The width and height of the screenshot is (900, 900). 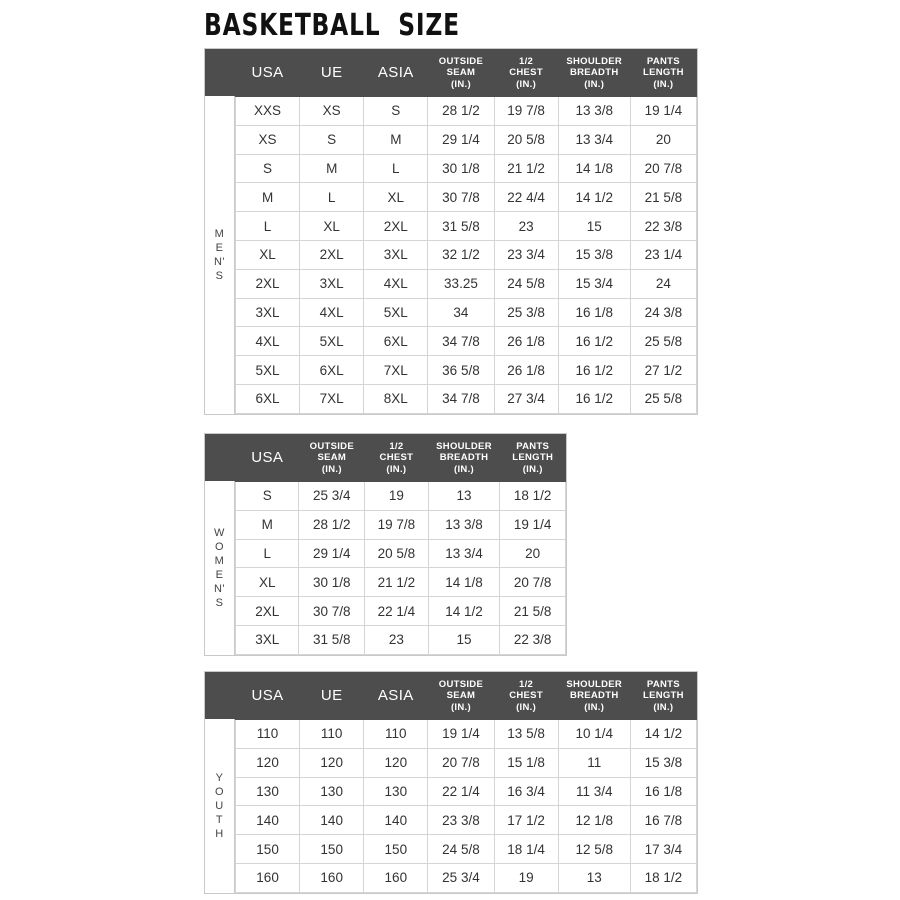 I want to click on table-cell: XS, so click(x=267, y=139).